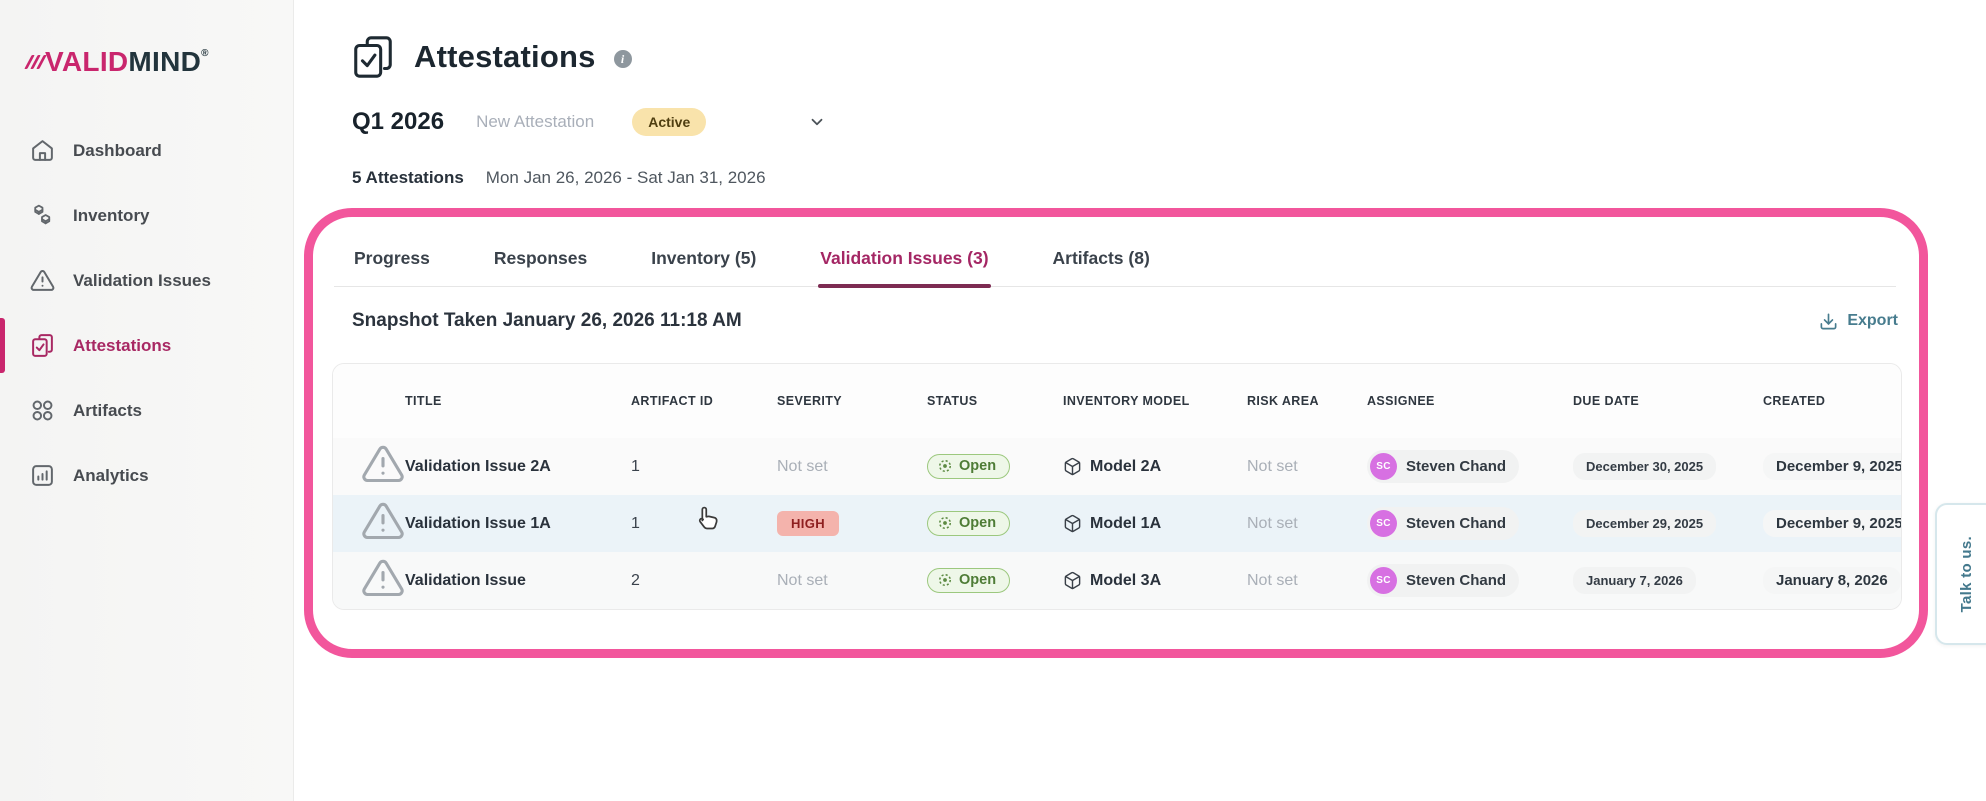 This screenshot has width=1986, height=801. Describe the element at coordinates (111, 475) in the screenshot. I see `sidebar-item-label: Analytics` at that location.